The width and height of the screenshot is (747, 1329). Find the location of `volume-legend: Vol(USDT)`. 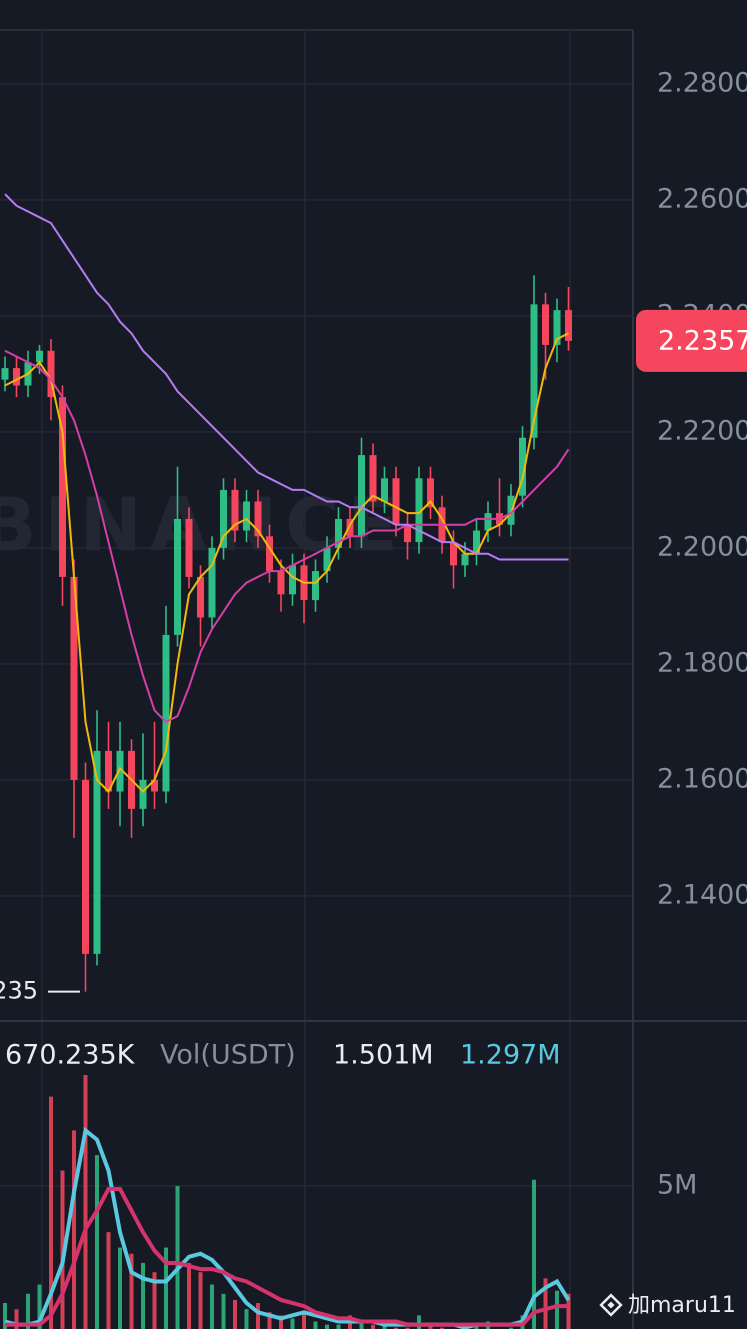

volume-legend: Vol(USDT) is located at coordinates (228, 1055).